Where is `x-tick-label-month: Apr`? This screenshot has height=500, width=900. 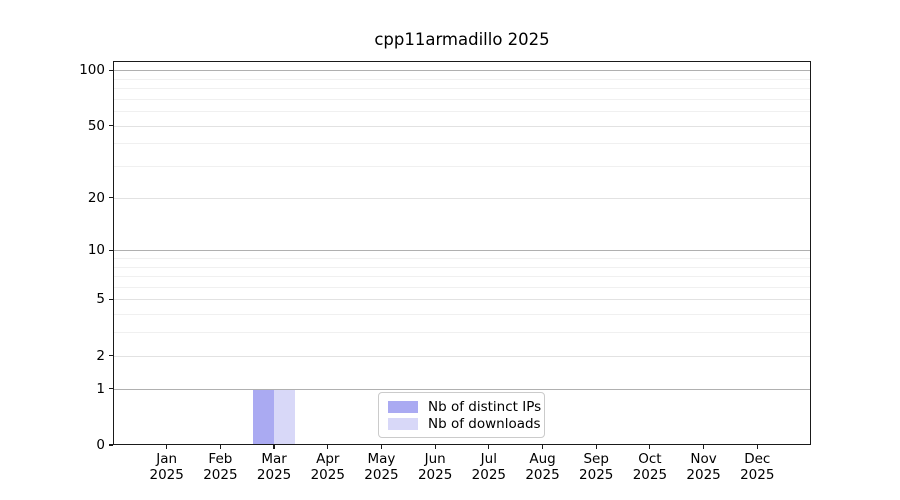
x-tick-label-month: Apr is located at coordinates (328, 459).